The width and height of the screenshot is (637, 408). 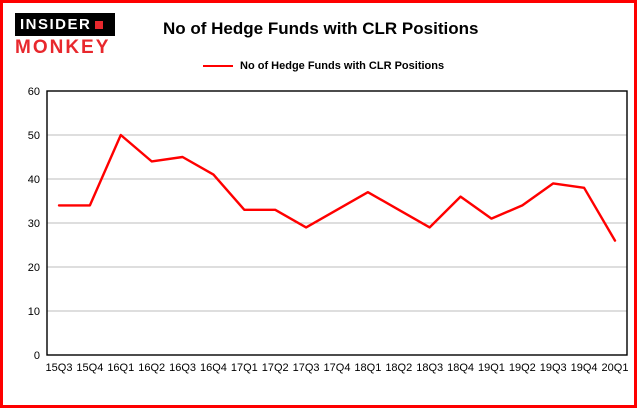 I want to click on x-axis-tick-label: 17Q1, so click(x=244, y=368).